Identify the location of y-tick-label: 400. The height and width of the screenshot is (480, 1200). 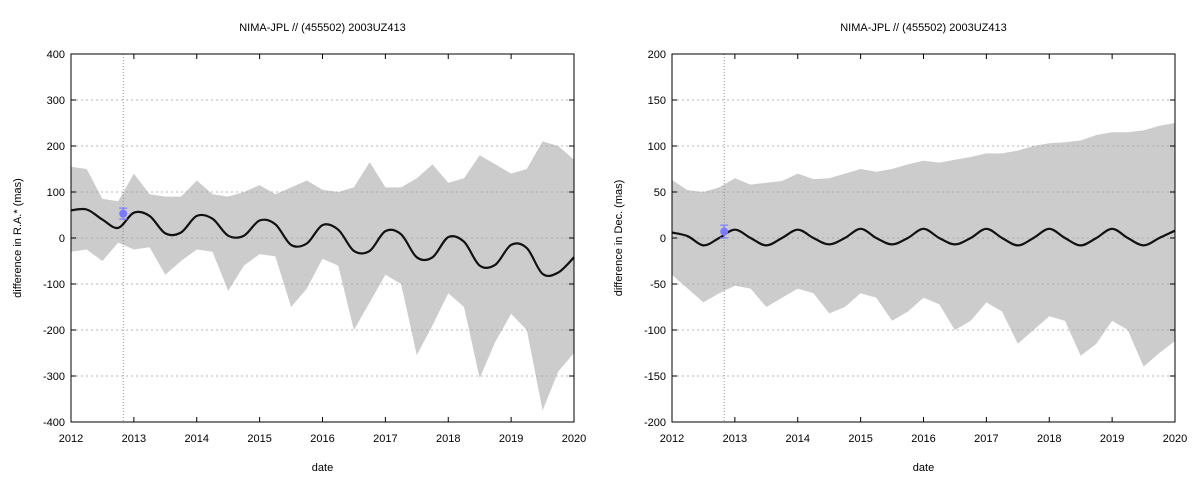
(56, 55).